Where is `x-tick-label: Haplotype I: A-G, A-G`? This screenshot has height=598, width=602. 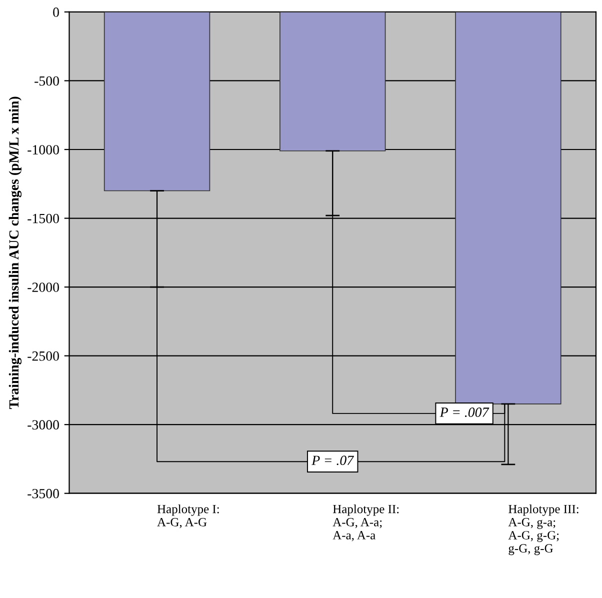
x-tick-label: Haplotype I: A-G, A-G is located at coordinates (188, 516).